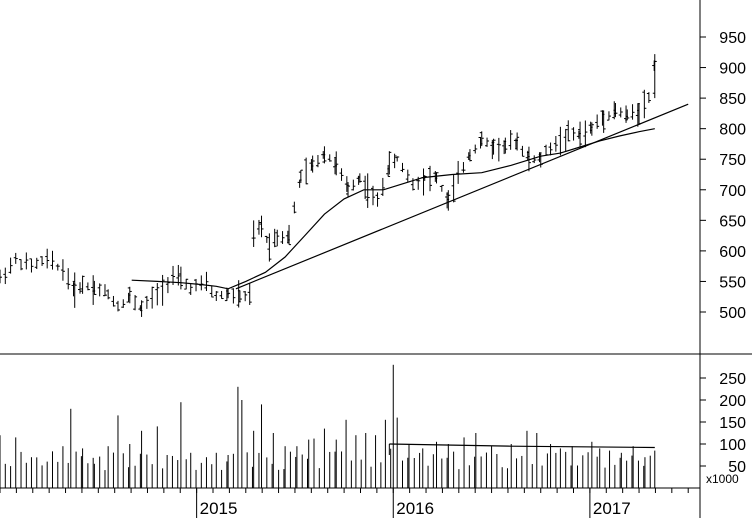  I want to click on volume-y-tick-label: 100, so click(732, 445).